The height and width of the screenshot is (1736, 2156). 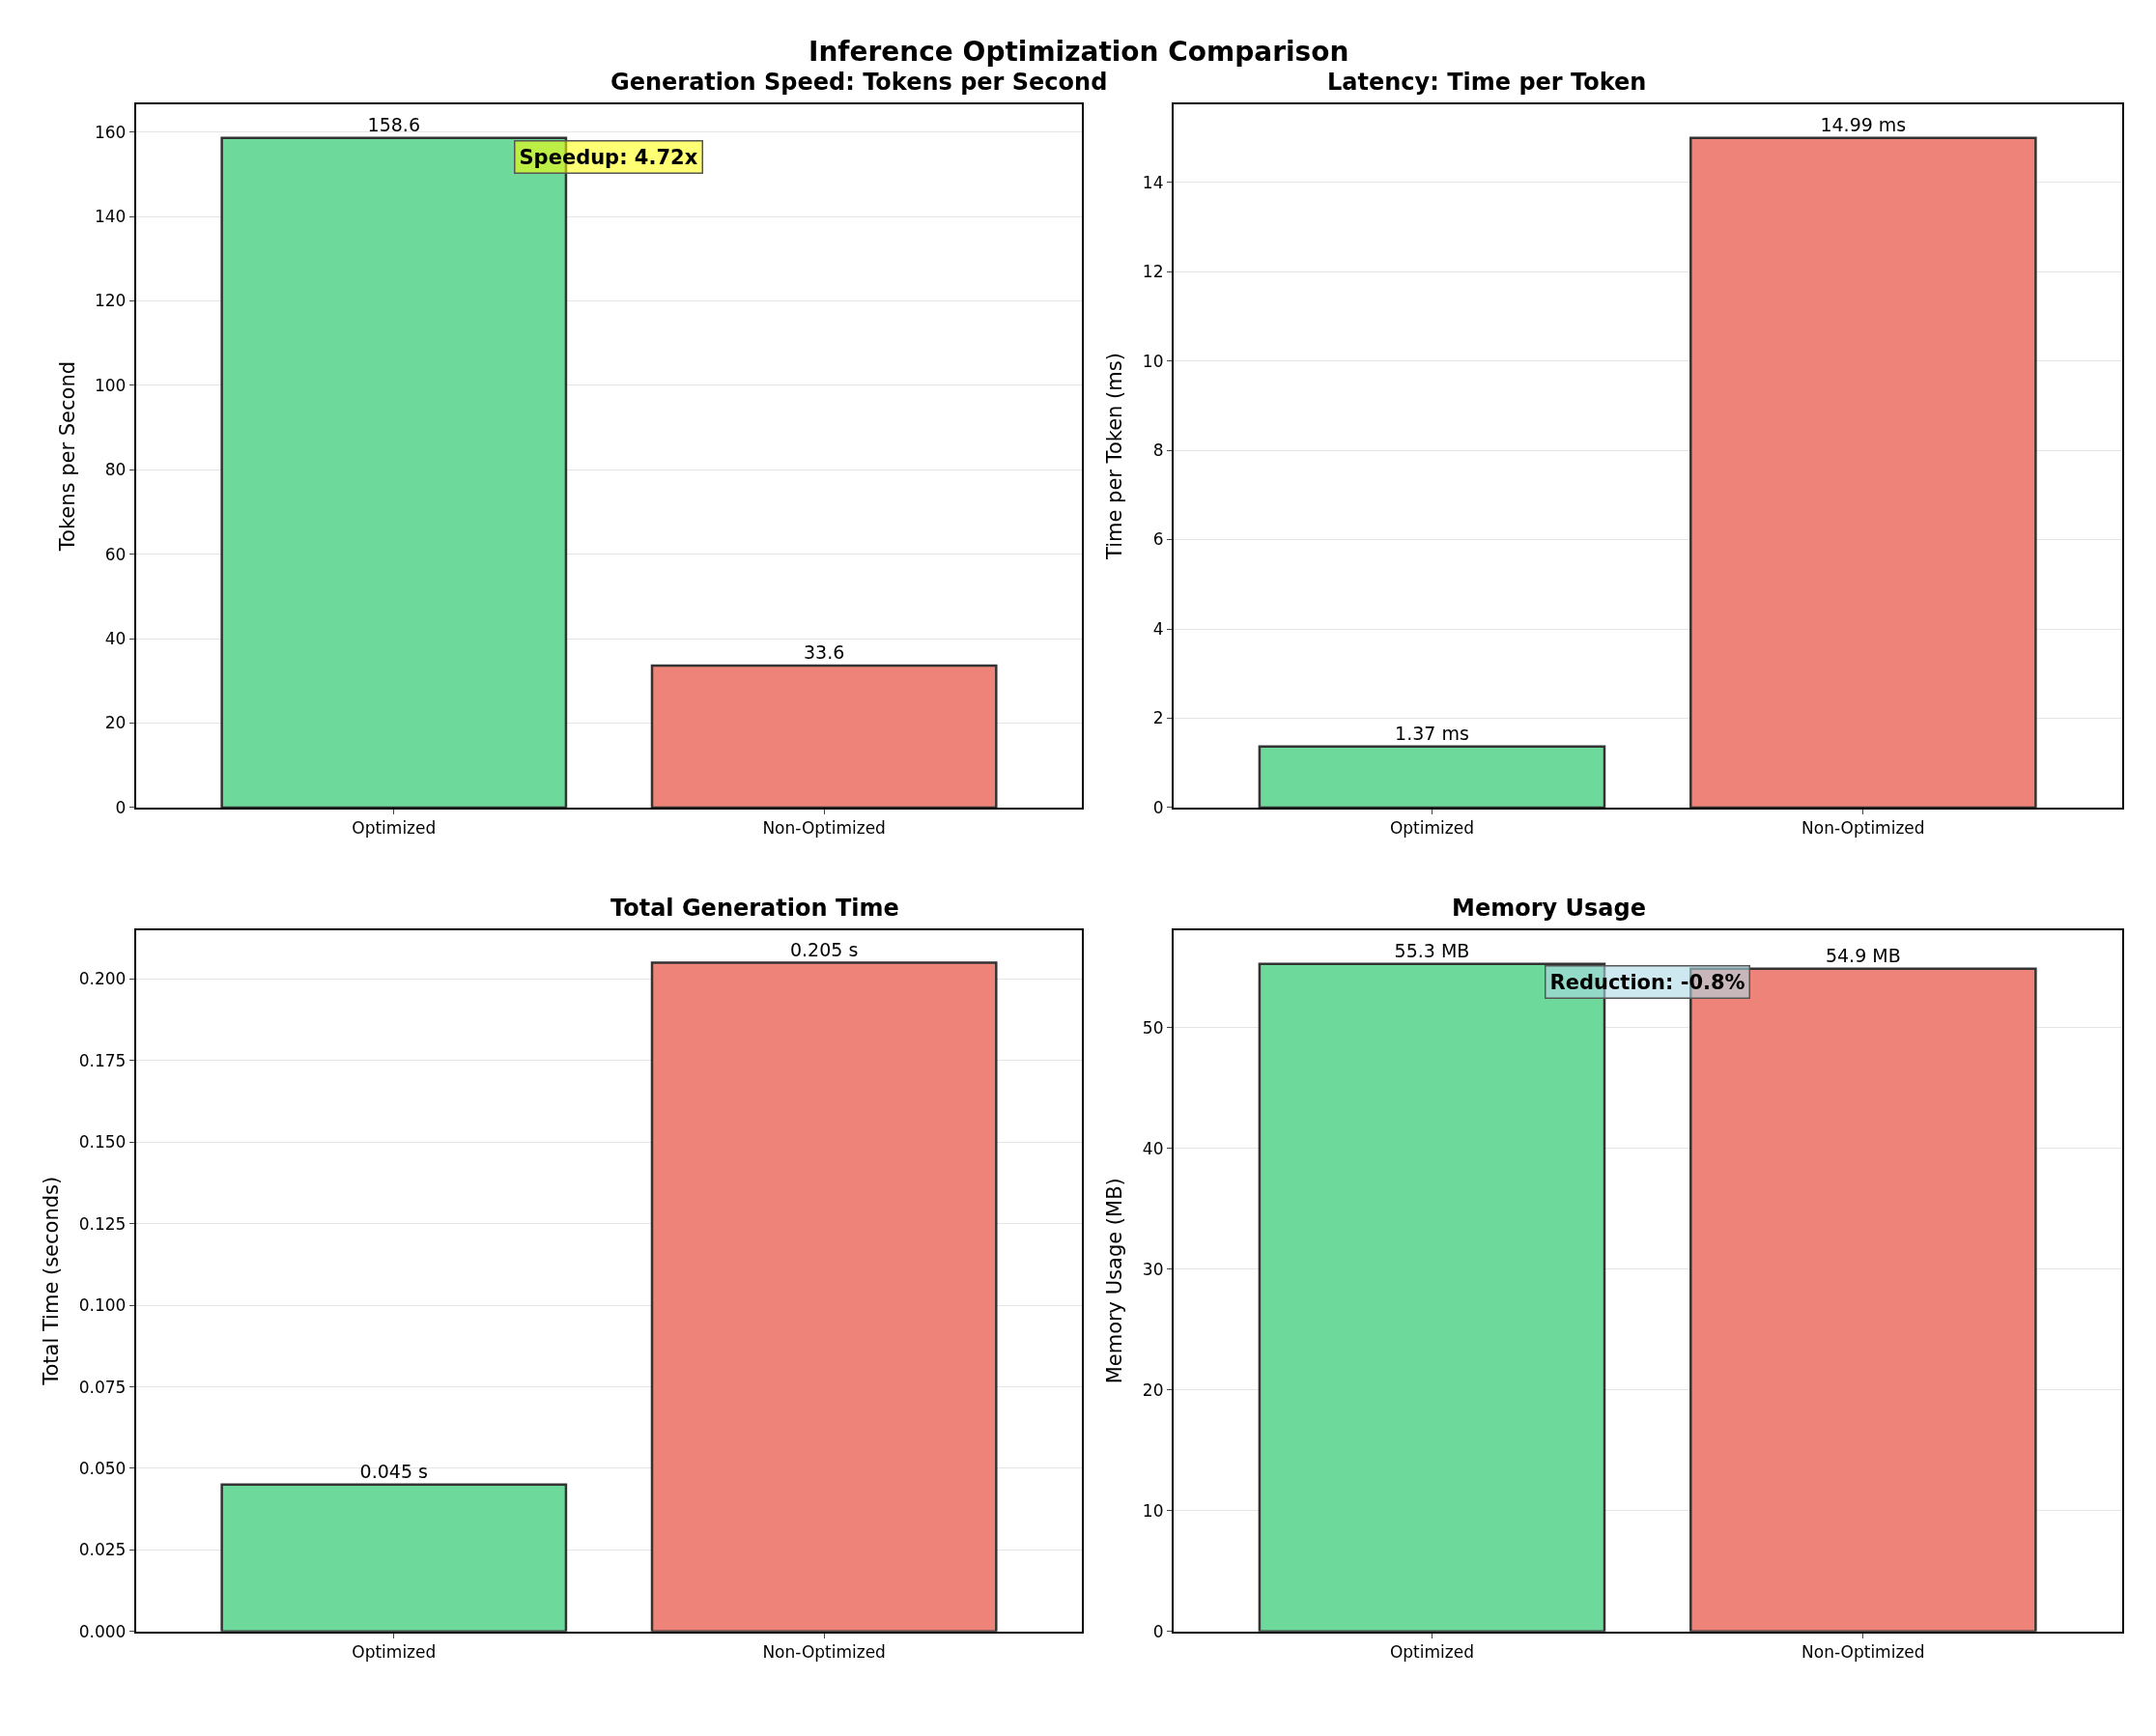 I want to click on data-label: 54.9 MB, so click(x=1863, y=955).